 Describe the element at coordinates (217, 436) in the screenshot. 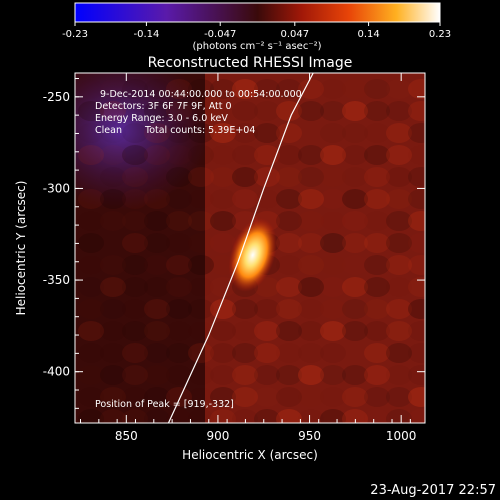

I see `x-tick-label: 900` at that location.